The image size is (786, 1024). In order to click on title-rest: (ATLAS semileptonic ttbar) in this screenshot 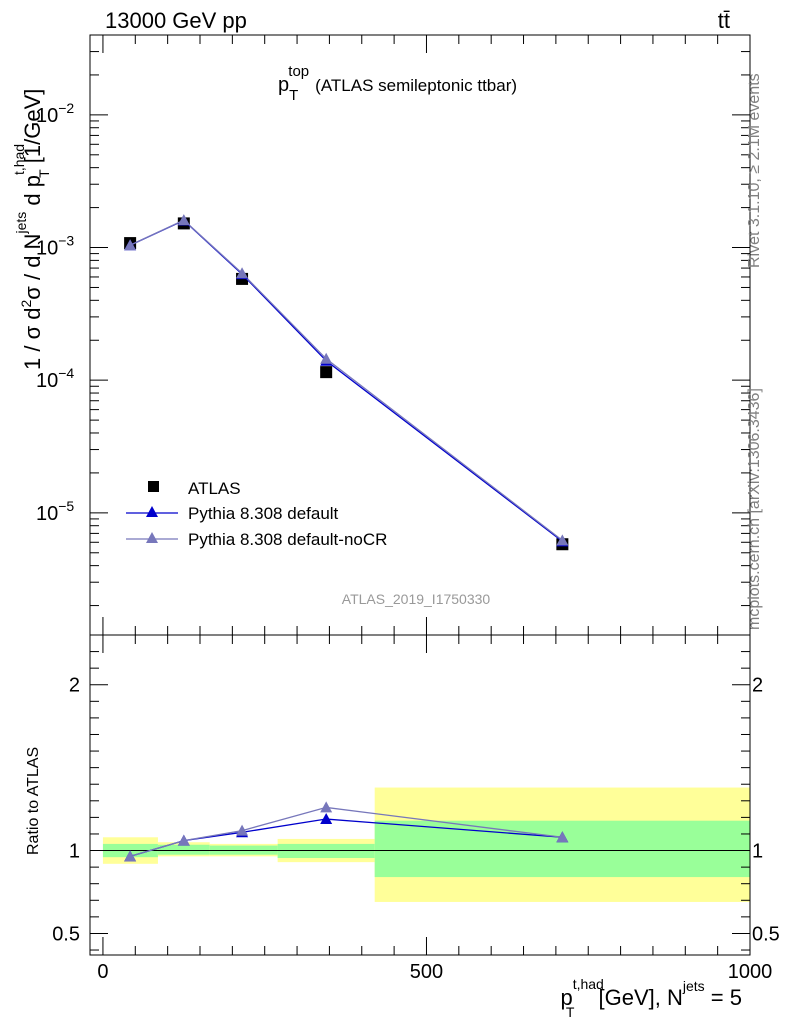, I will do `click(416, 85)`.